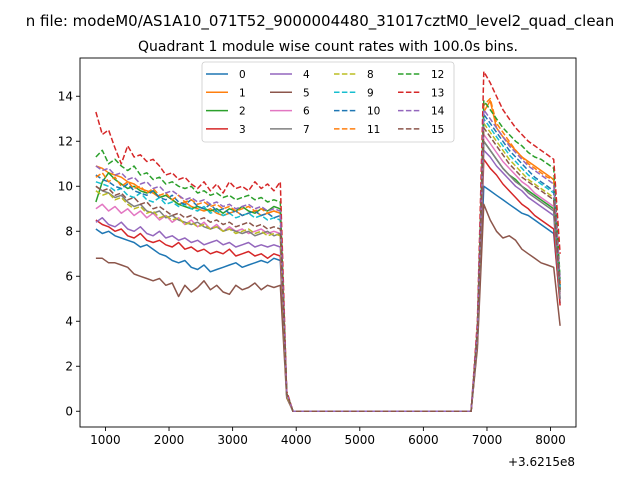 Image resolution: width=640 pixels, height=480 pixels. What do you see at coordinates (242, 75) in the screenshot?
I see `legend-label-0: 0` at bounding box center [242, 75].